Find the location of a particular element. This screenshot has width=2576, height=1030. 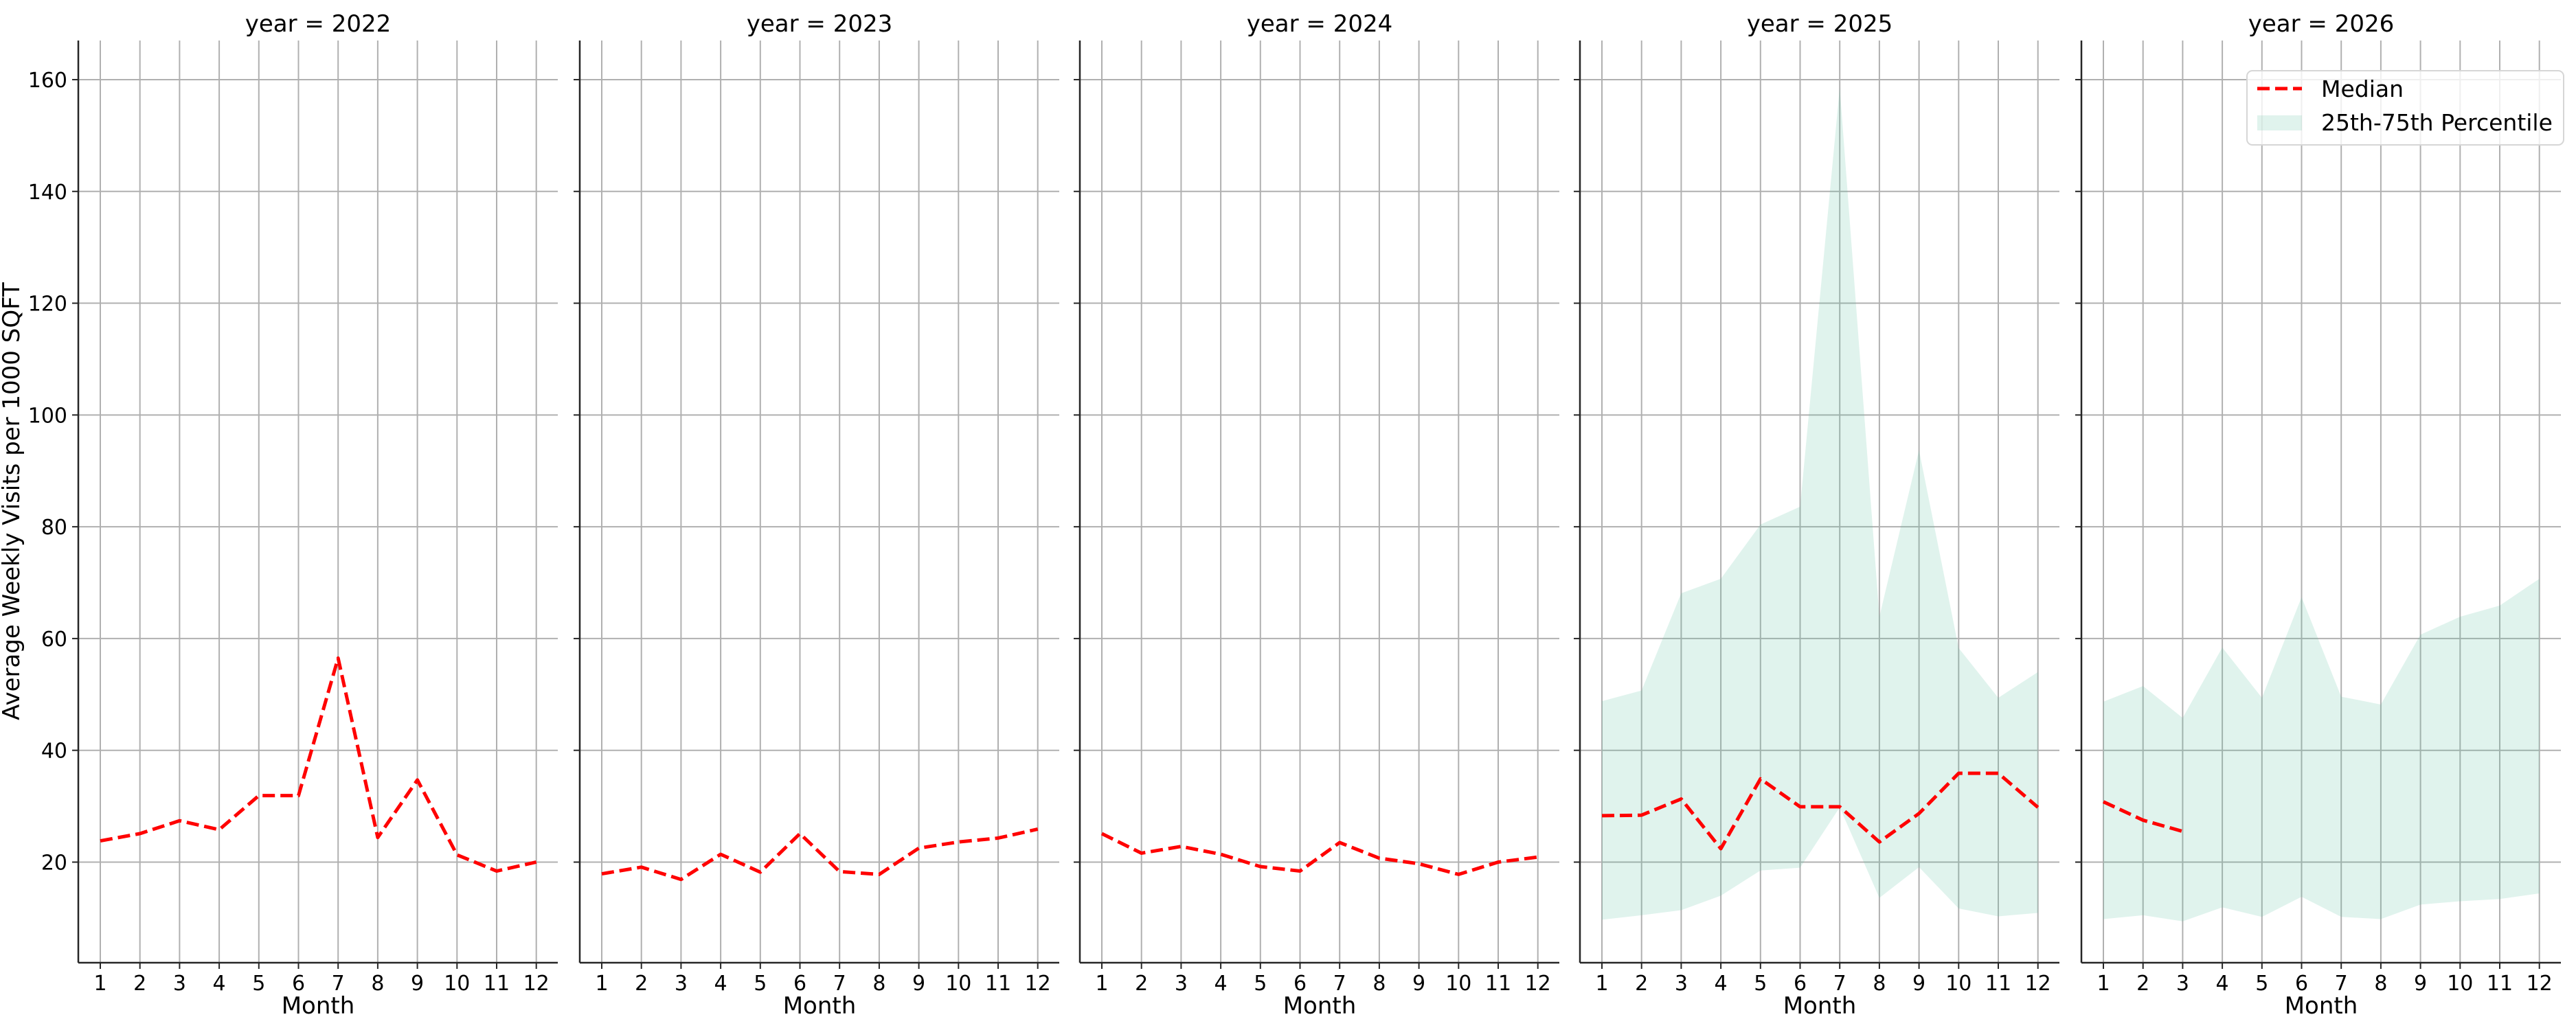

y-tick-label: 80 is located at coordinates (54, 528).